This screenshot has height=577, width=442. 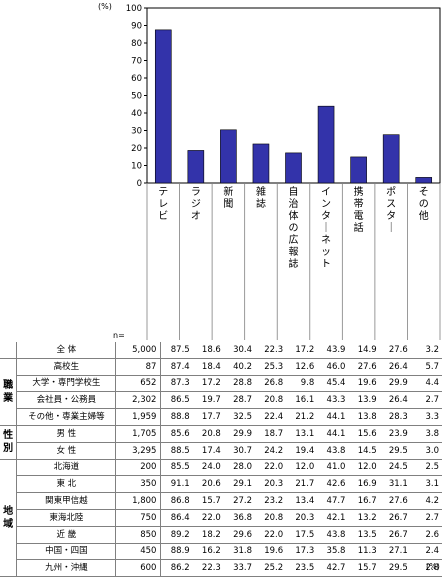 What do you see at coordinates (176, 468) in the screenshot?
I see `row-3-1-value-1: 85.5` at bounding box center [176, 468].